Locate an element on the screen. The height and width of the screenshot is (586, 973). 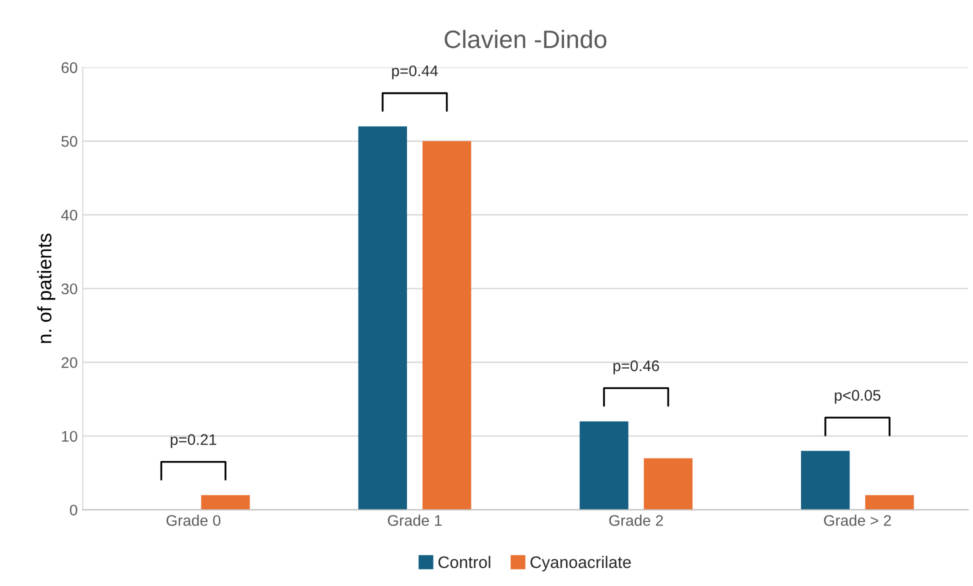
x-tick-label: Grade 0 is located at coordinates (193, 520).